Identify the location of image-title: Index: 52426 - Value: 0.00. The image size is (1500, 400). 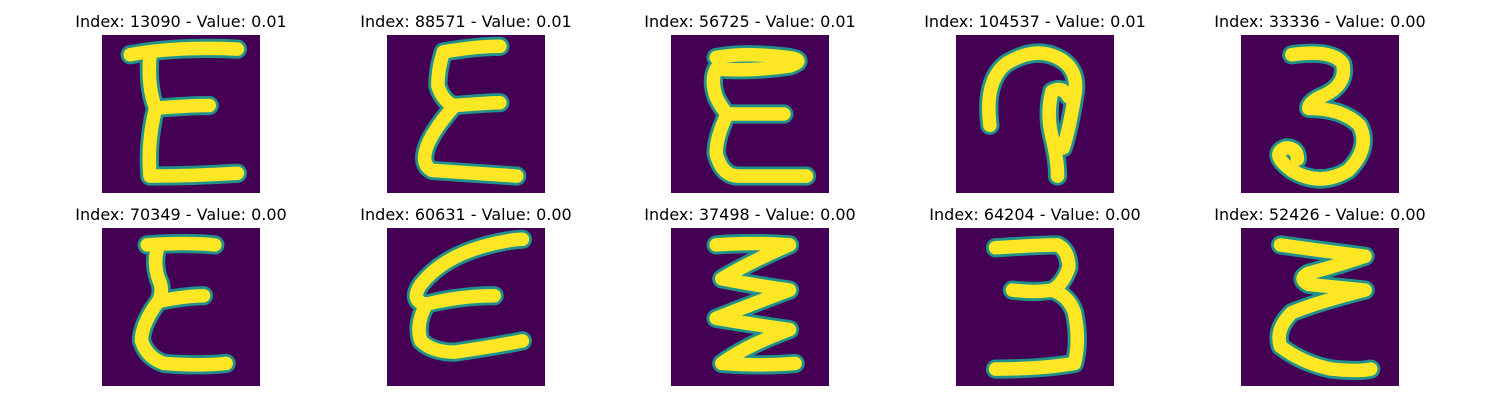
(1320, 215).